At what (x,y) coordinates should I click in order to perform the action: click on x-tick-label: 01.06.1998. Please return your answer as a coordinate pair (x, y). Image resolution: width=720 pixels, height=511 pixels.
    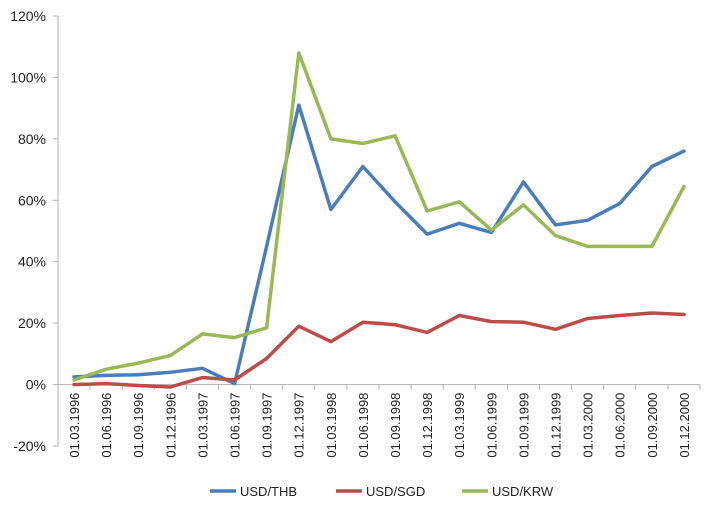
    Looking at the image, I should click on (363, 425).